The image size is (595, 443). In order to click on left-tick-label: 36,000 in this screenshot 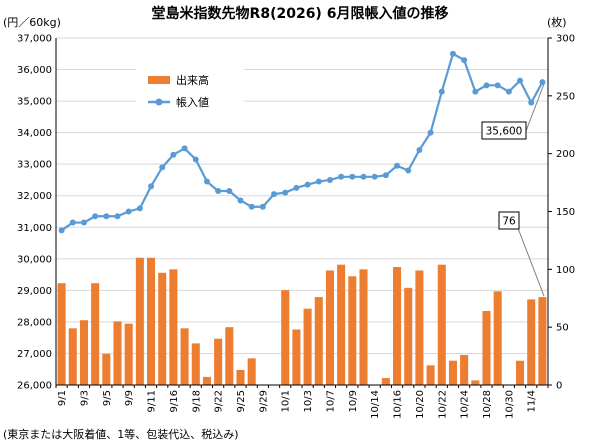, I will do `click(34, 70)`.